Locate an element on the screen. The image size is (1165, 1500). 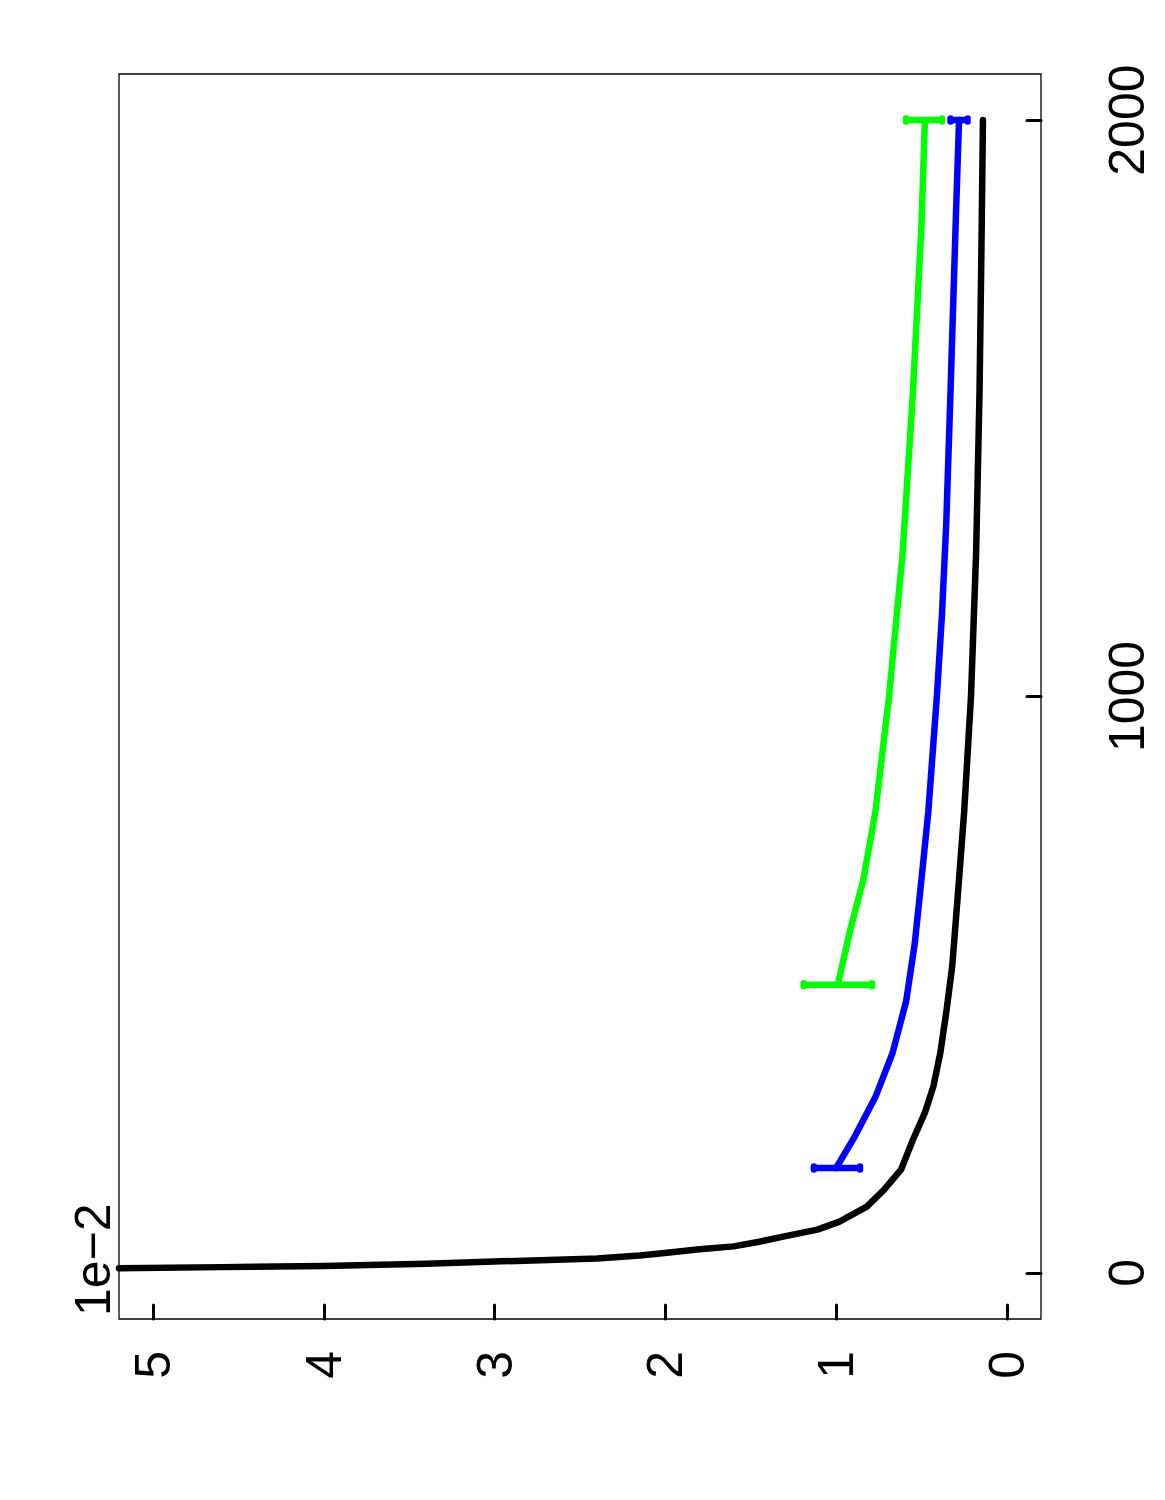
y-tick-label: 2000 is located at coordinates (1127, 120).